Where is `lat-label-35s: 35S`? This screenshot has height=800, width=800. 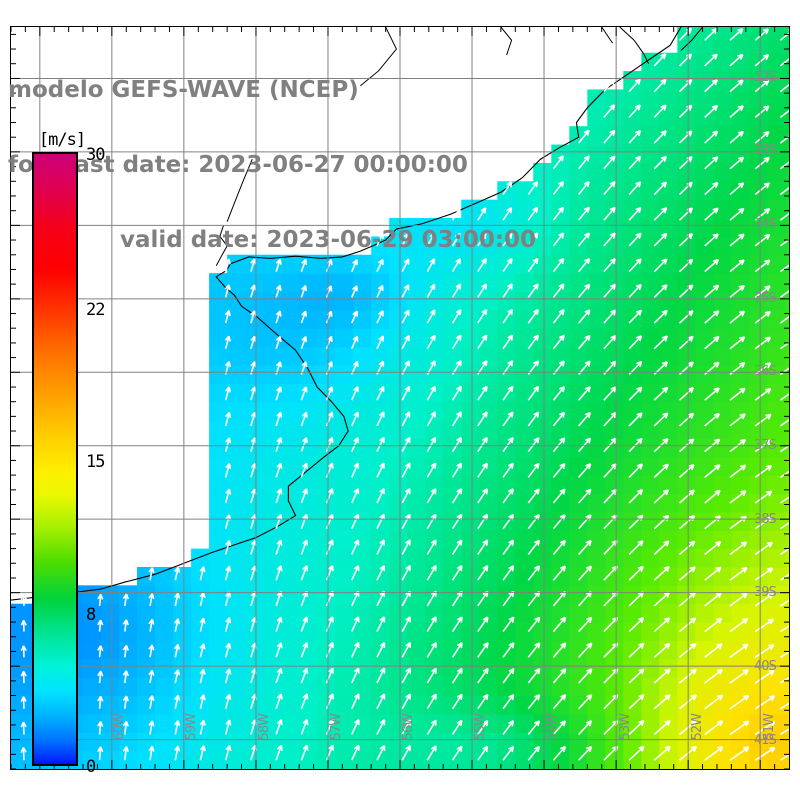
lat-label-35s: 35S is located at coordinates (765, 298).